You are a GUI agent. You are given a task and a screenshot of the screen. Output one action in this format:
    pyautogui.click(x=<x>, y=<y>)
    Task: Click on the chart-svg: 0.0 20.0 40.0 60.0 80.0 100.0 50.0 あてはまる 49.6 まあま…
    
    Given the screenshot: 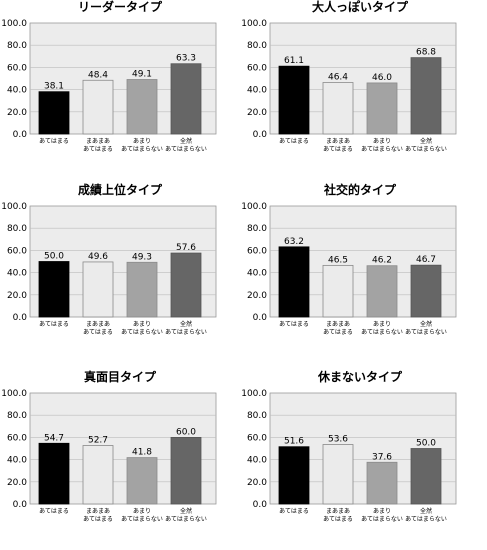 What is the action you would take?
    pyautogui.click(x=109, y=269)
    